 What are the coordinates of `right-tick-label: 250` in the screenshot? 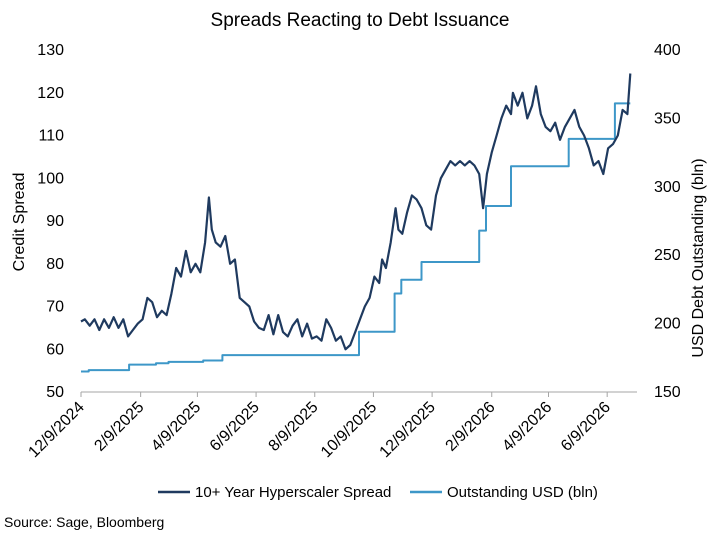 It's located at (667, 255).